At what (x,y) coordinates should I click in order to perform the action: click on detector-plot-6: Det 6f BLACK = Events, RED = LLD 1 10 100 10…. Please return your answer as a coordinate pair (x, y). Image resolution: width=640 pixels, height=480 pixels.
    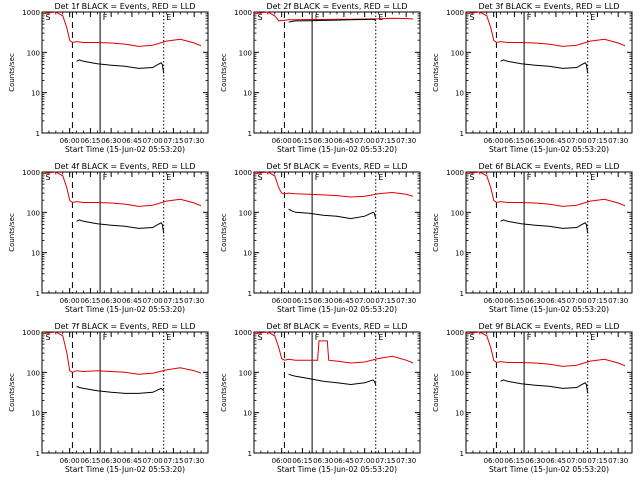
    Looking at the image, I should click on (532, 238).